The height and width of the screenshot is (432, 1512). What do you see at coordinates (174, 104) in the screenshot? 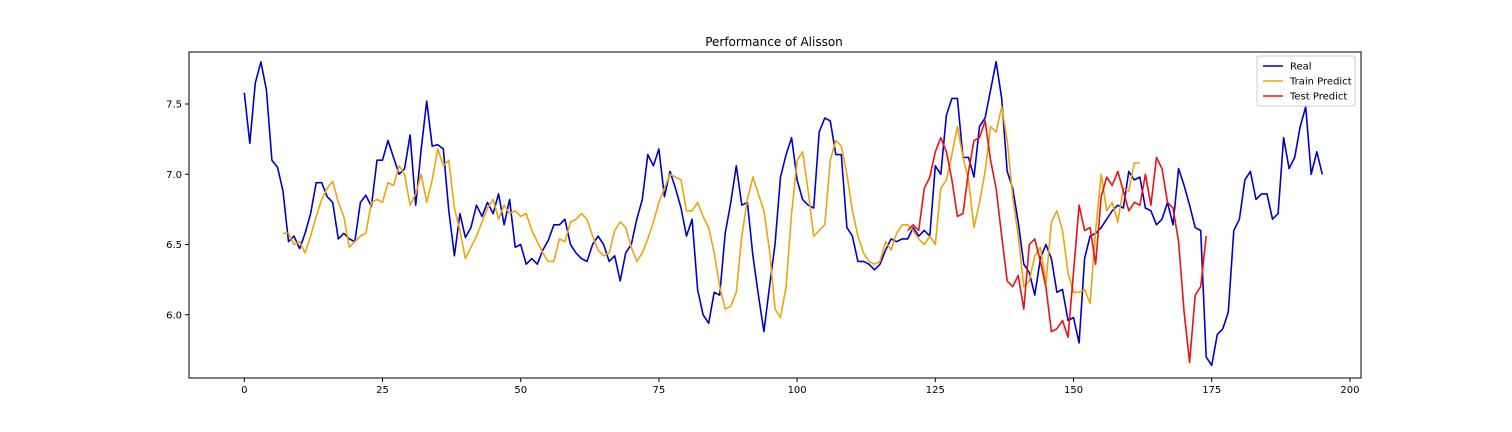
I see `y-tick-label: 7.5` at bounding box center [174, 104].